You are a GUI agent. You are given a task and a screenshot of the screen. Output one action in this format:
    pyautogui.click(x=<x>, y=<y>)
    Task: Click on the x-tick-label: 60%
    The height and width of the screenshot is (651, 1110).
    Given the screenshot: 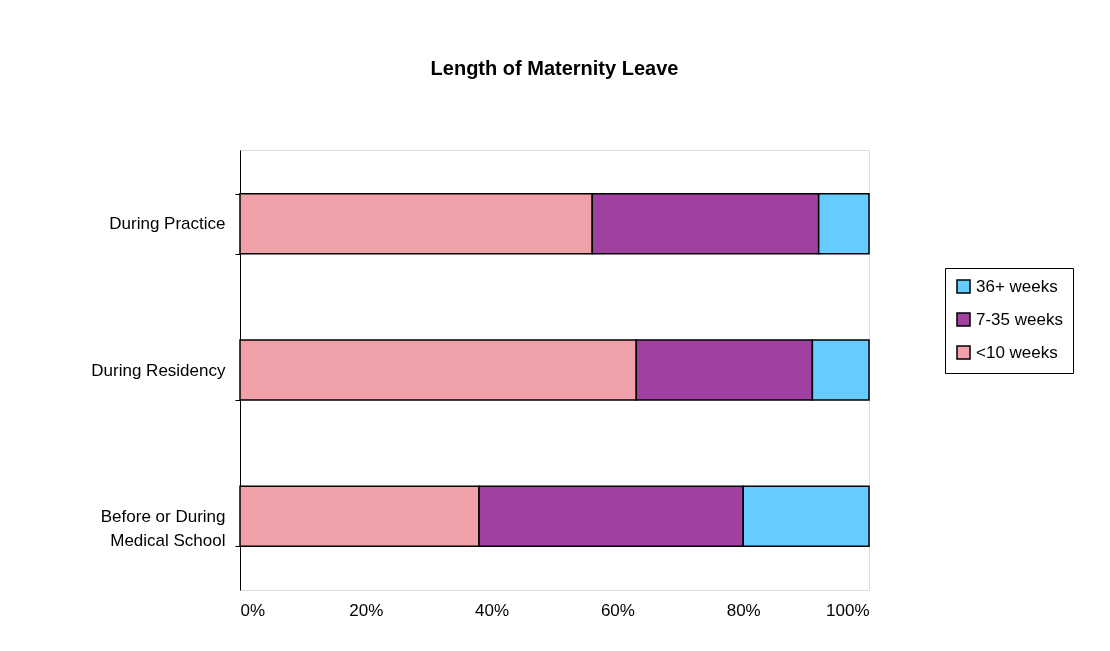 What is the action you would take?
    pyautogui.click(x=617, y=610)
    